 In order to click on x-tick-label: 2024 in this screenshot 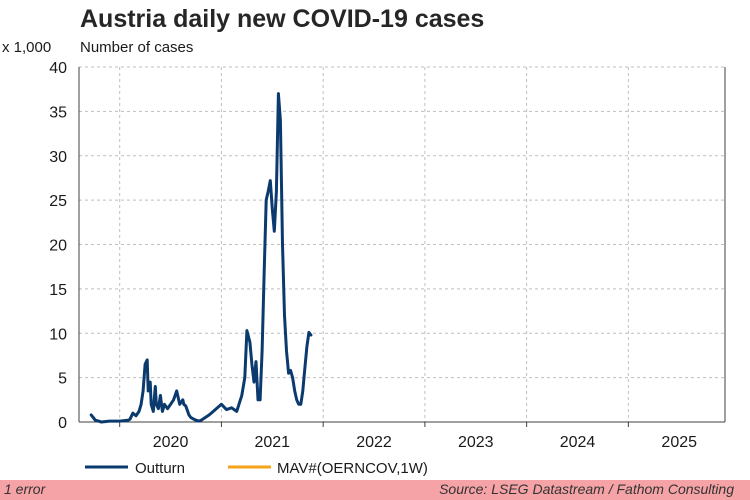, I will do `click(578, 442)`.